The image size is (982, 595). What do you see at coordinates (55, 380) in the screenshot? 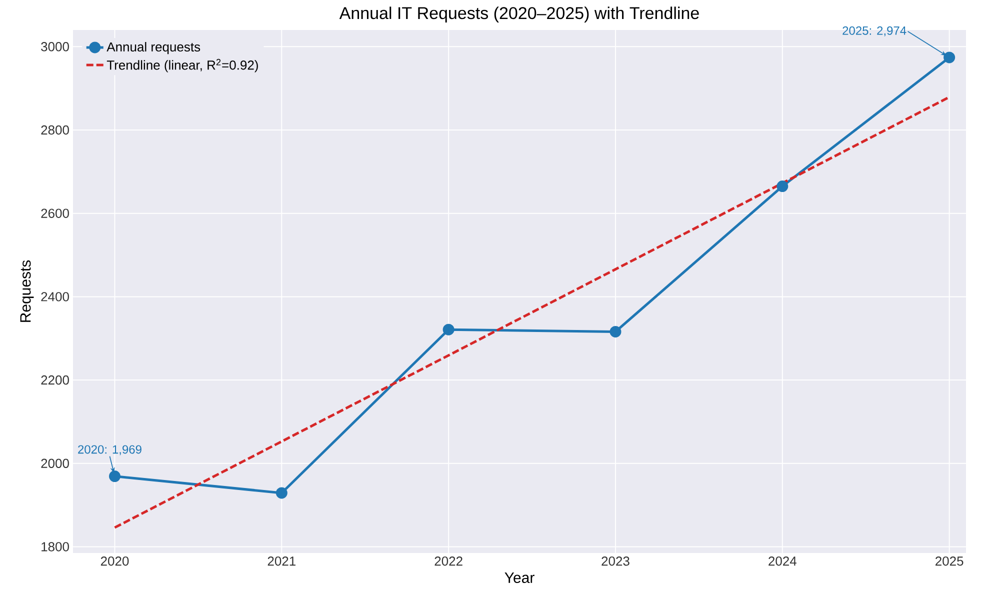
I see `y-tick-label: 2200` at bounding box center [55, 380].